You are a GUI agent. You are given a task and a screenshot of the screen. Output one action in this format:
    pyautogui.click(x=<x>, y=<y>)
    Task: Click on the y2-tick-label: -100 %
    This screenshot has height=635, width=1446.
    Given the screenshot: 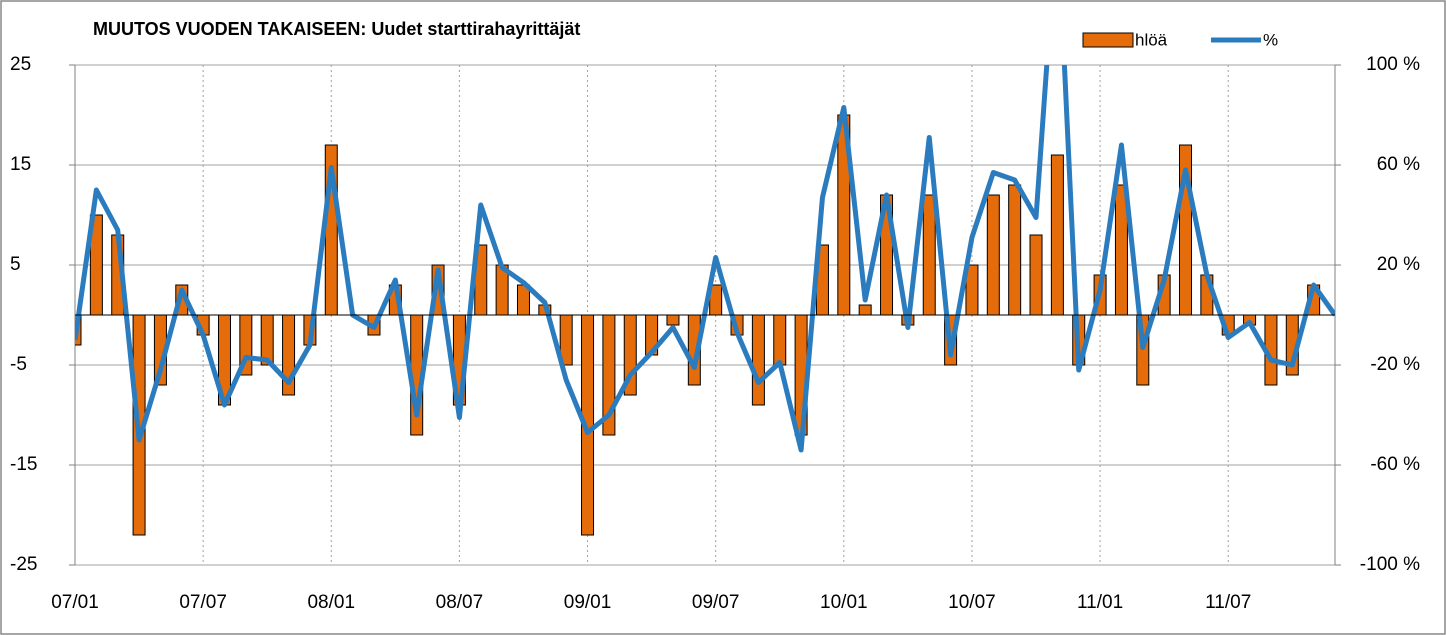 What is the action you would take?
    pyautogui.click(x=1390, y=564)
    